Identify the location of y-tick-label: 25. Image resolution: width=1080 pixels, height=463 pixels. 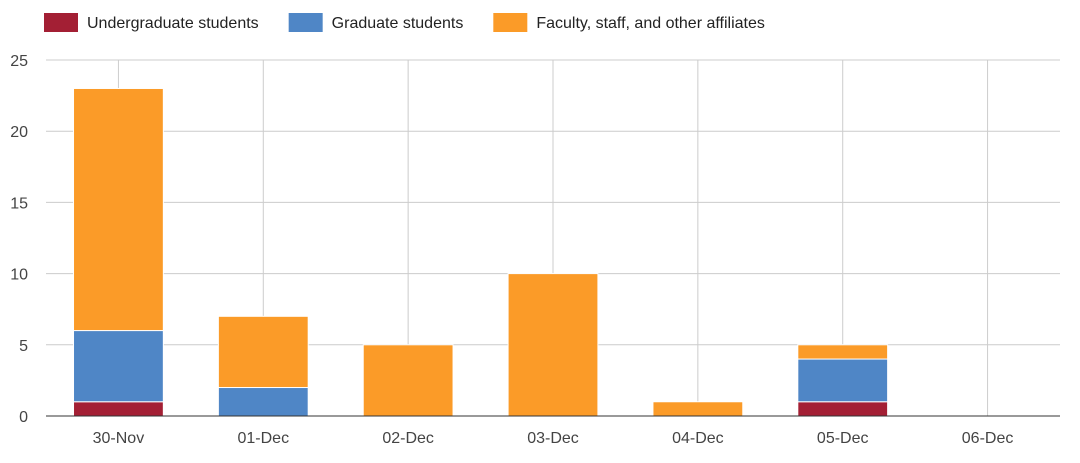
(19, 61).